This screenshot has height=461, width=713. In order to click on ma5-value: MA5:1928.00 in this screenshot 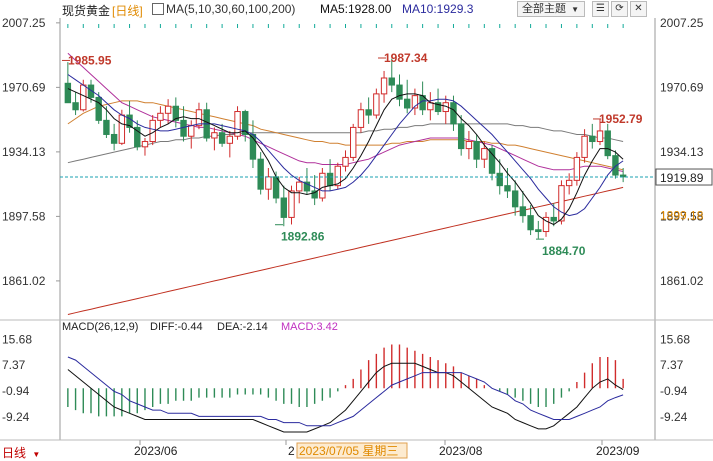, I will do `click(356, 9)`.